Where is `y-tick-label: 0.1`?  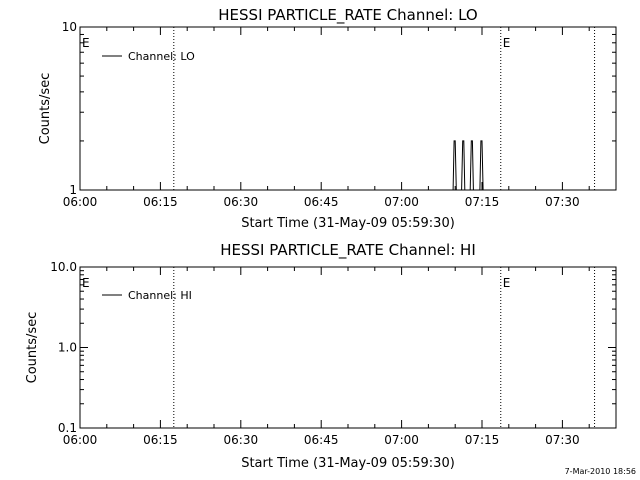
y-tick-label: 0.1 is located at coordinates (67, 428).